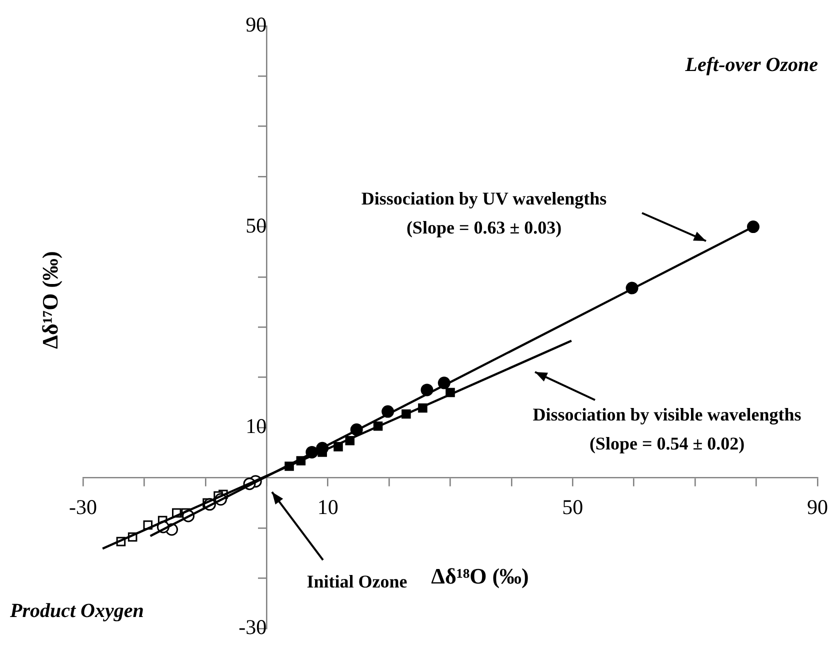 This screenshot has height=645, width=838. What do you see at coordinates (256, 426) in the screenshot?
I see `y-tick-label: 10` at bounding box center [256, 426].